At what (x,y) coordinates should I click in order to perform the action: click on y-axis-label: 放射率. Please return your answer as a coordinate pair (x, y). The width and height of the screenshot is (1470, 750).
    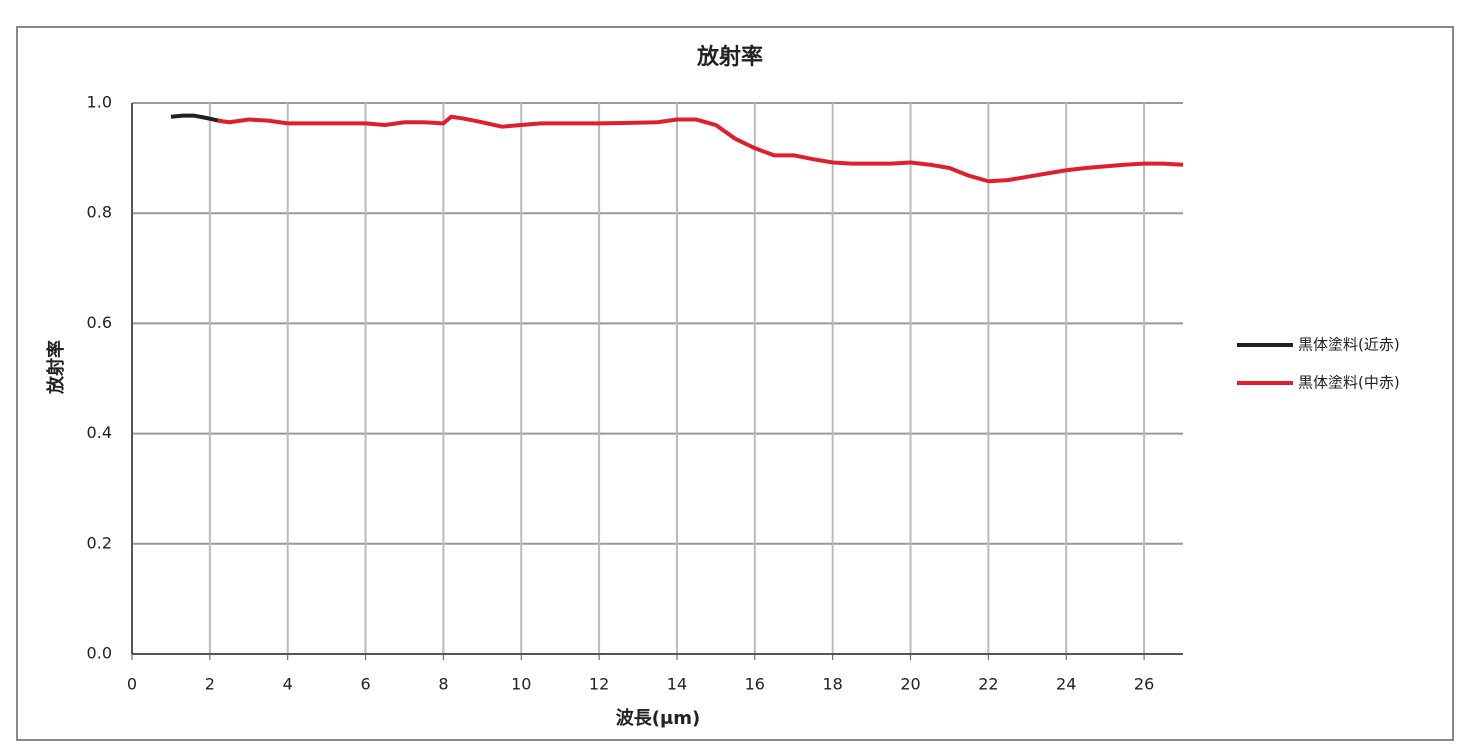
    Looking at the image, I should click on (56, 367).